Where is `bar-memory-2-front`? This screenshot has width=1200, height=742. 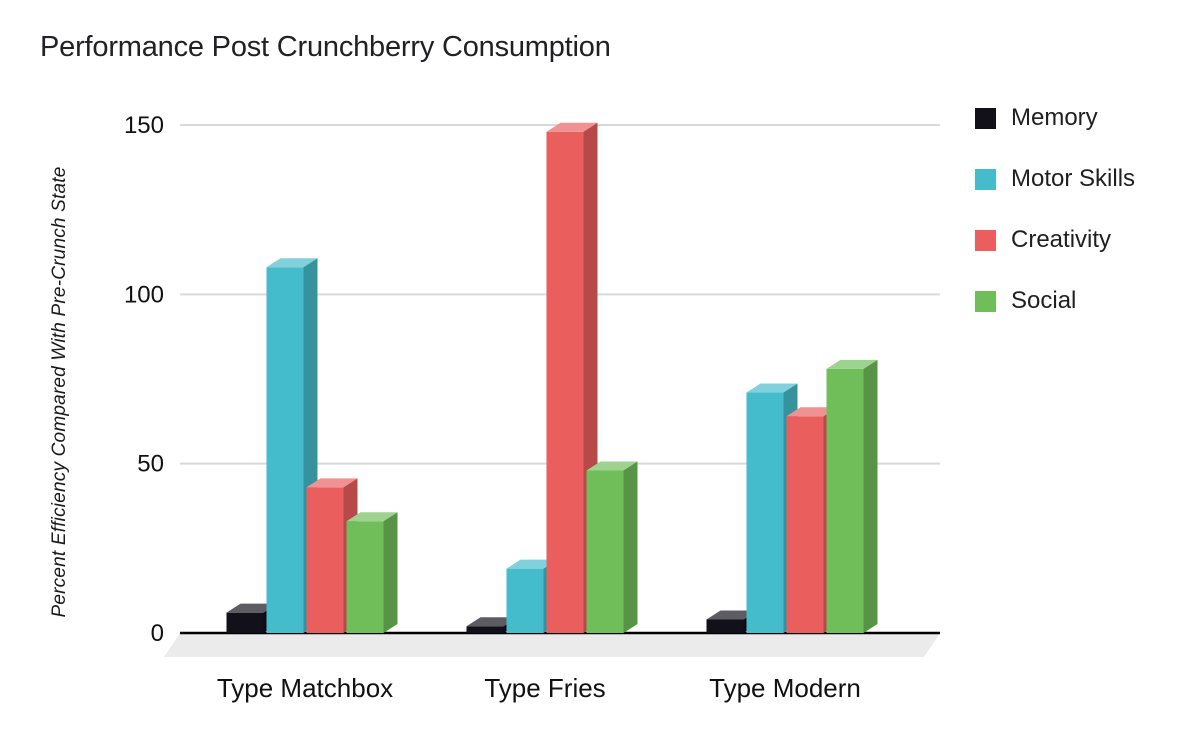 bar-memory-2-front is located at coordinates (725, 626).